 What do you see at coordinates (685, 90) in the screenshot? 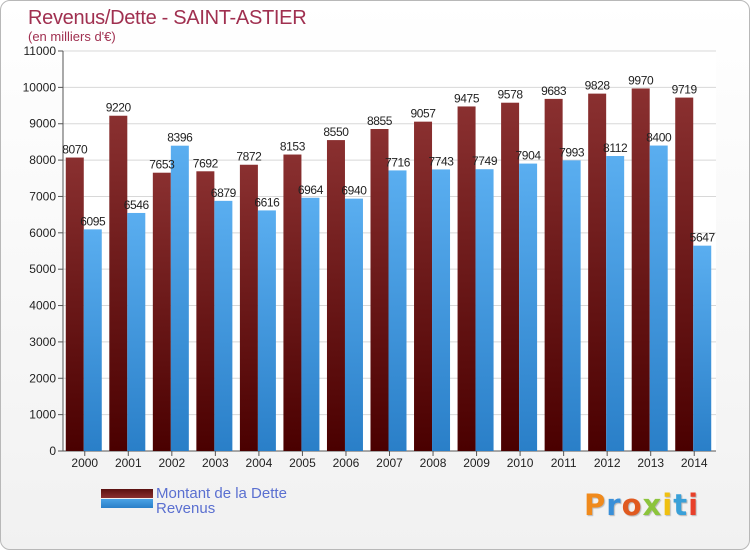
I see `data-label-debt: 9719` at bounding box center [685, 90].